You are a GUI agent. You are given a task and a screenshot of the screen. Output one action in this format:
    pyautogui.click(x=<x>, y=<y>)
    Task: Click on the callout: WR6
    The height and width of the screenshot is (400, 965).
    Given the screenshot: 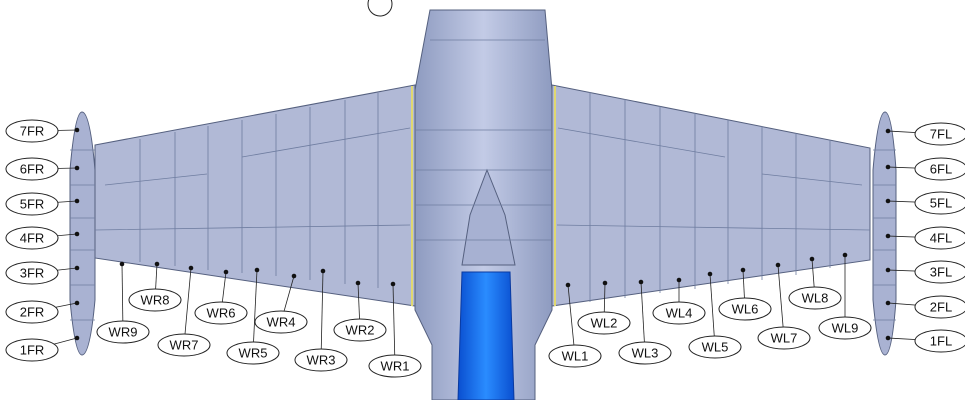 What is the action you would take?
    pyautogui.click(x=221, y=313)
    